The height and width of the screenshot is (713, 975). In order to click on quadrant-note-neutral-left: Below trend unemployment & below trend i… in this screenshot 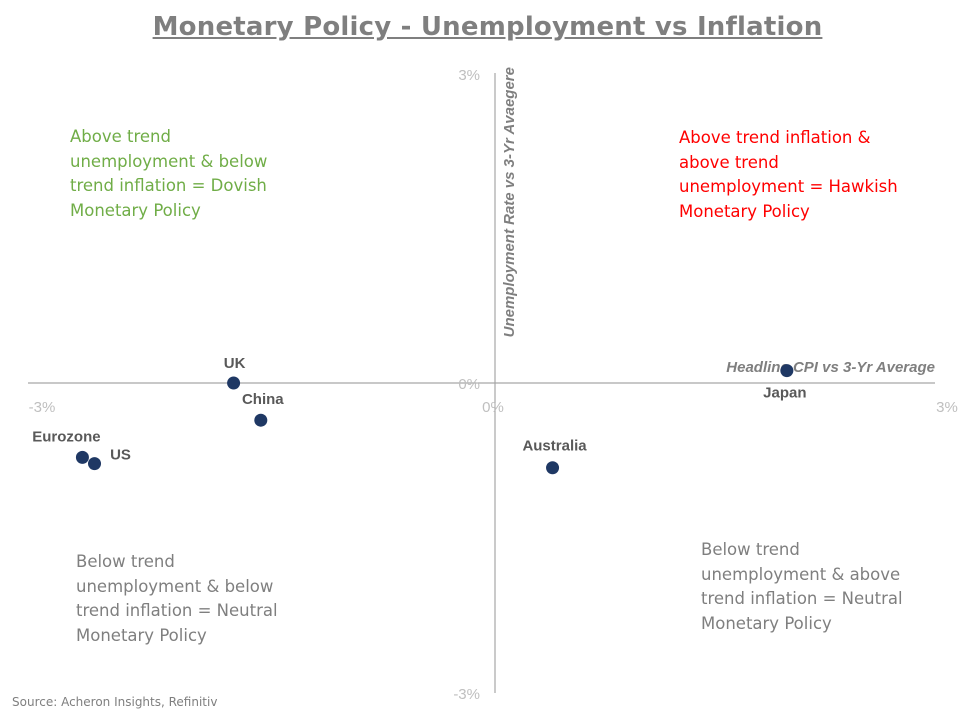, I will do `click(177, 599)`.